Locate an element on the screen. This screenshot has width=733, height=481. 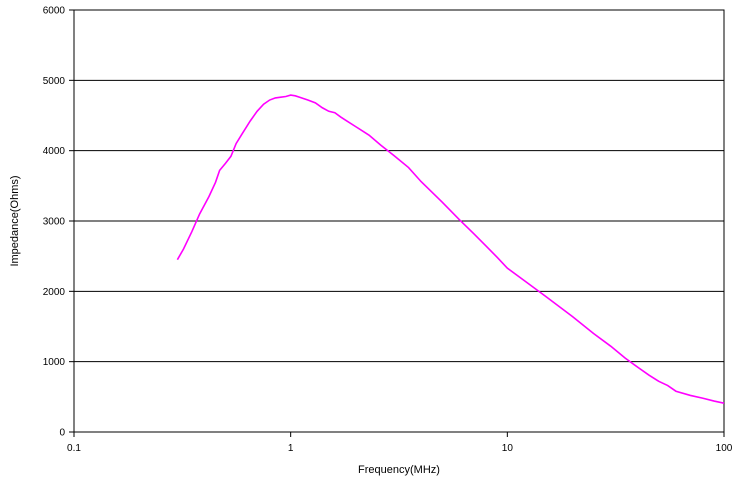
y-tick-label: 2000 is located at coordinates (54, 292).